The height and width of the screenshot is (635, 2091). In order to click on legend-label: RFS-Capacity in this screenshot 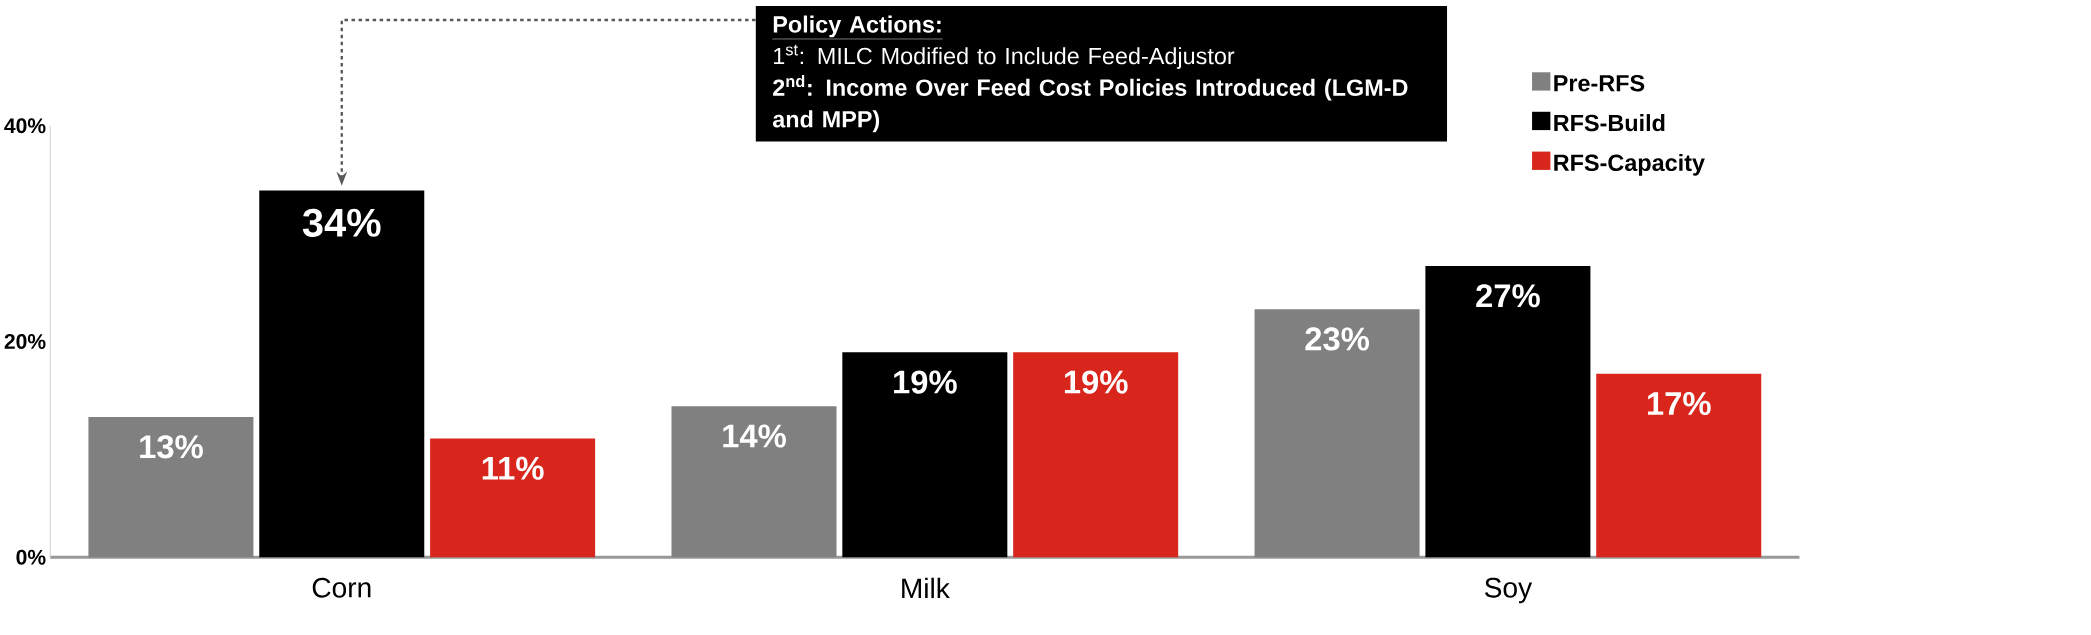, I will do `click(1629, 164)`.